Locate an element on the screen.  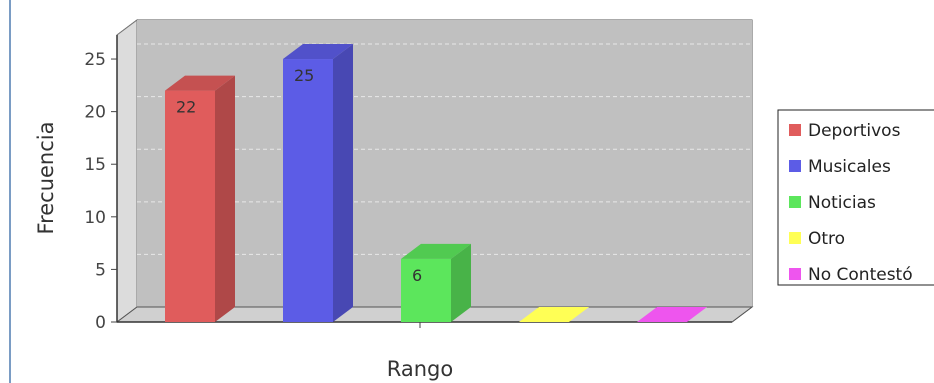
legend-label: Musicales is located at coordinates (849, 167).